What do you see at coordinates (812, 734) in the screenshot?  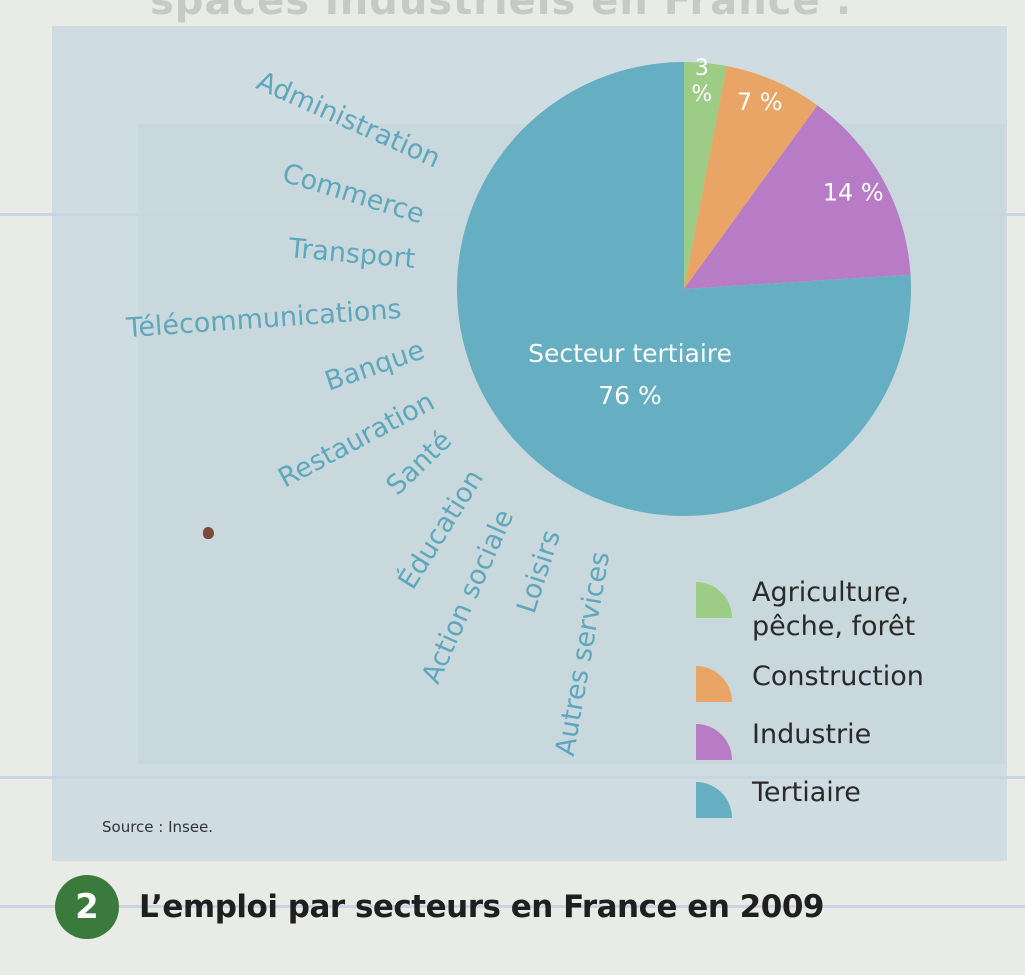 I see `legend-label: Industrie` at bounding box center [812, 734].